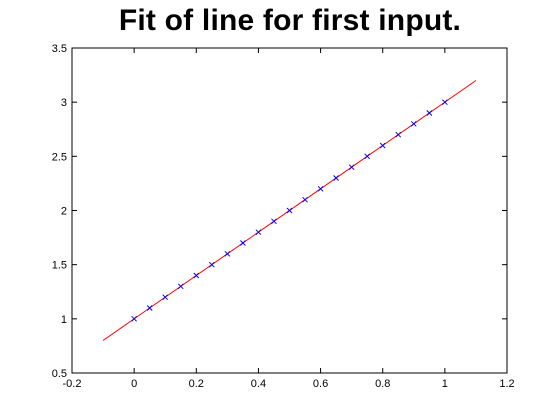  I want to click on y-tick-label: 3, so click(64, 103).